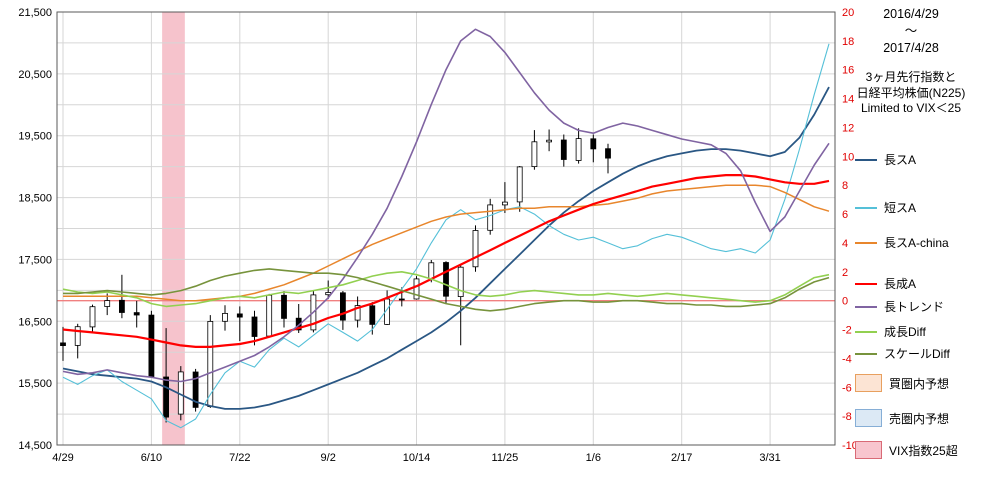 The image size is (982, 481). I want to click on vix-over-25-swatch-icon, so click(868, 450).